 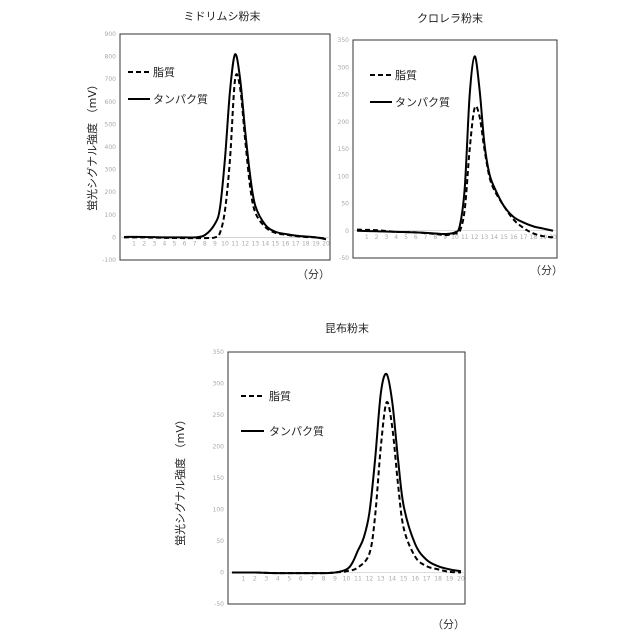 I want to click on y-tick-label: -50, so click(x=219, y=604).